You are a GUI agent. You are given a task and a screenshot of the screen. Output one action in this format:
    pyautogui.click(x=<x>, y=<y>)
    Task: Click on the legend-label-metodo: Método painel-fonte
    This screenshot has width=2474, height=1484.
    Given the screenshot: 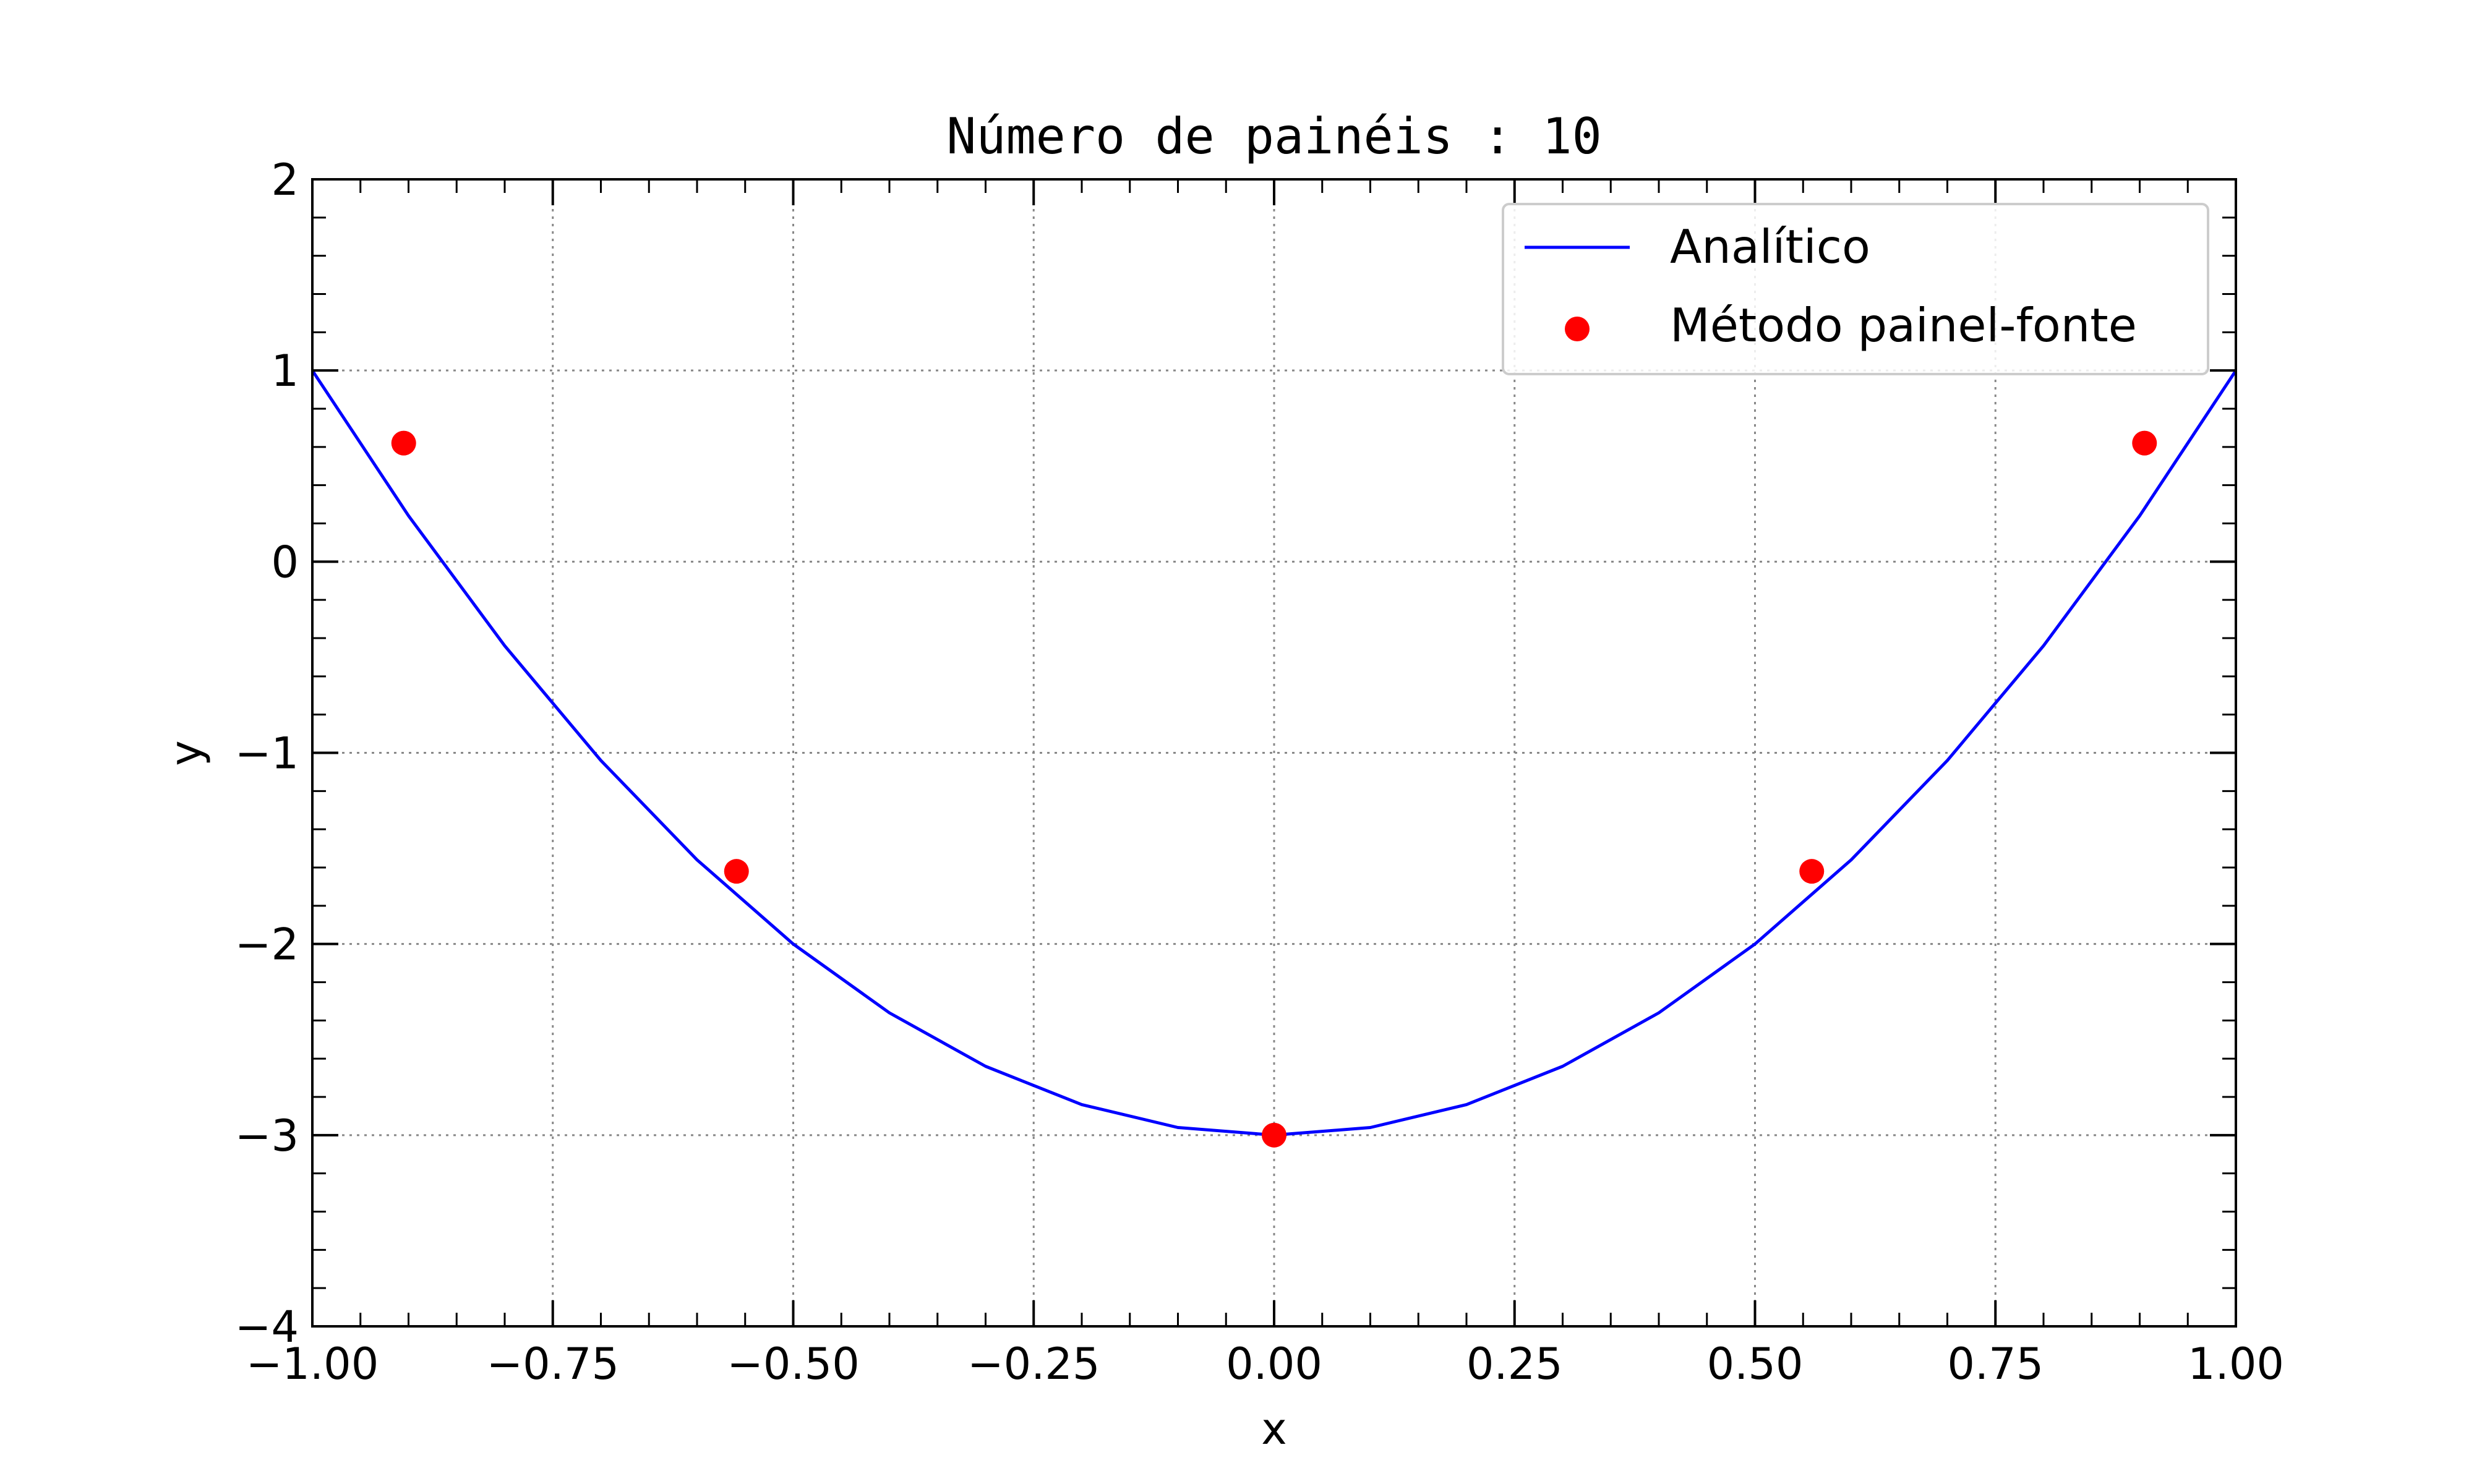 What is the action you would take?
    pyautogui.click(x=1903, y=325)
    